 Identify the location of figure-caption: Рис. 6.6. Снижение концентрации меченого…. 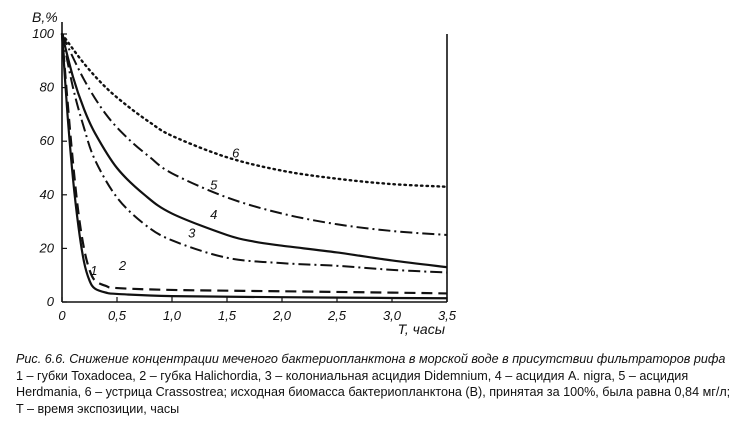
(378, 384).